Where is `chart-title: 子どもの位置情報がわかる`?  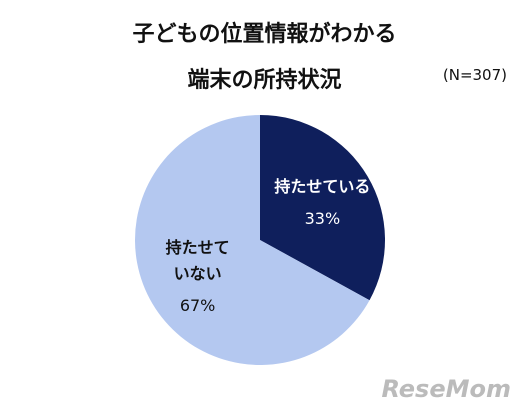
chart-title: 子どもの位置情報がわかる is located at coordinates (264, 34).